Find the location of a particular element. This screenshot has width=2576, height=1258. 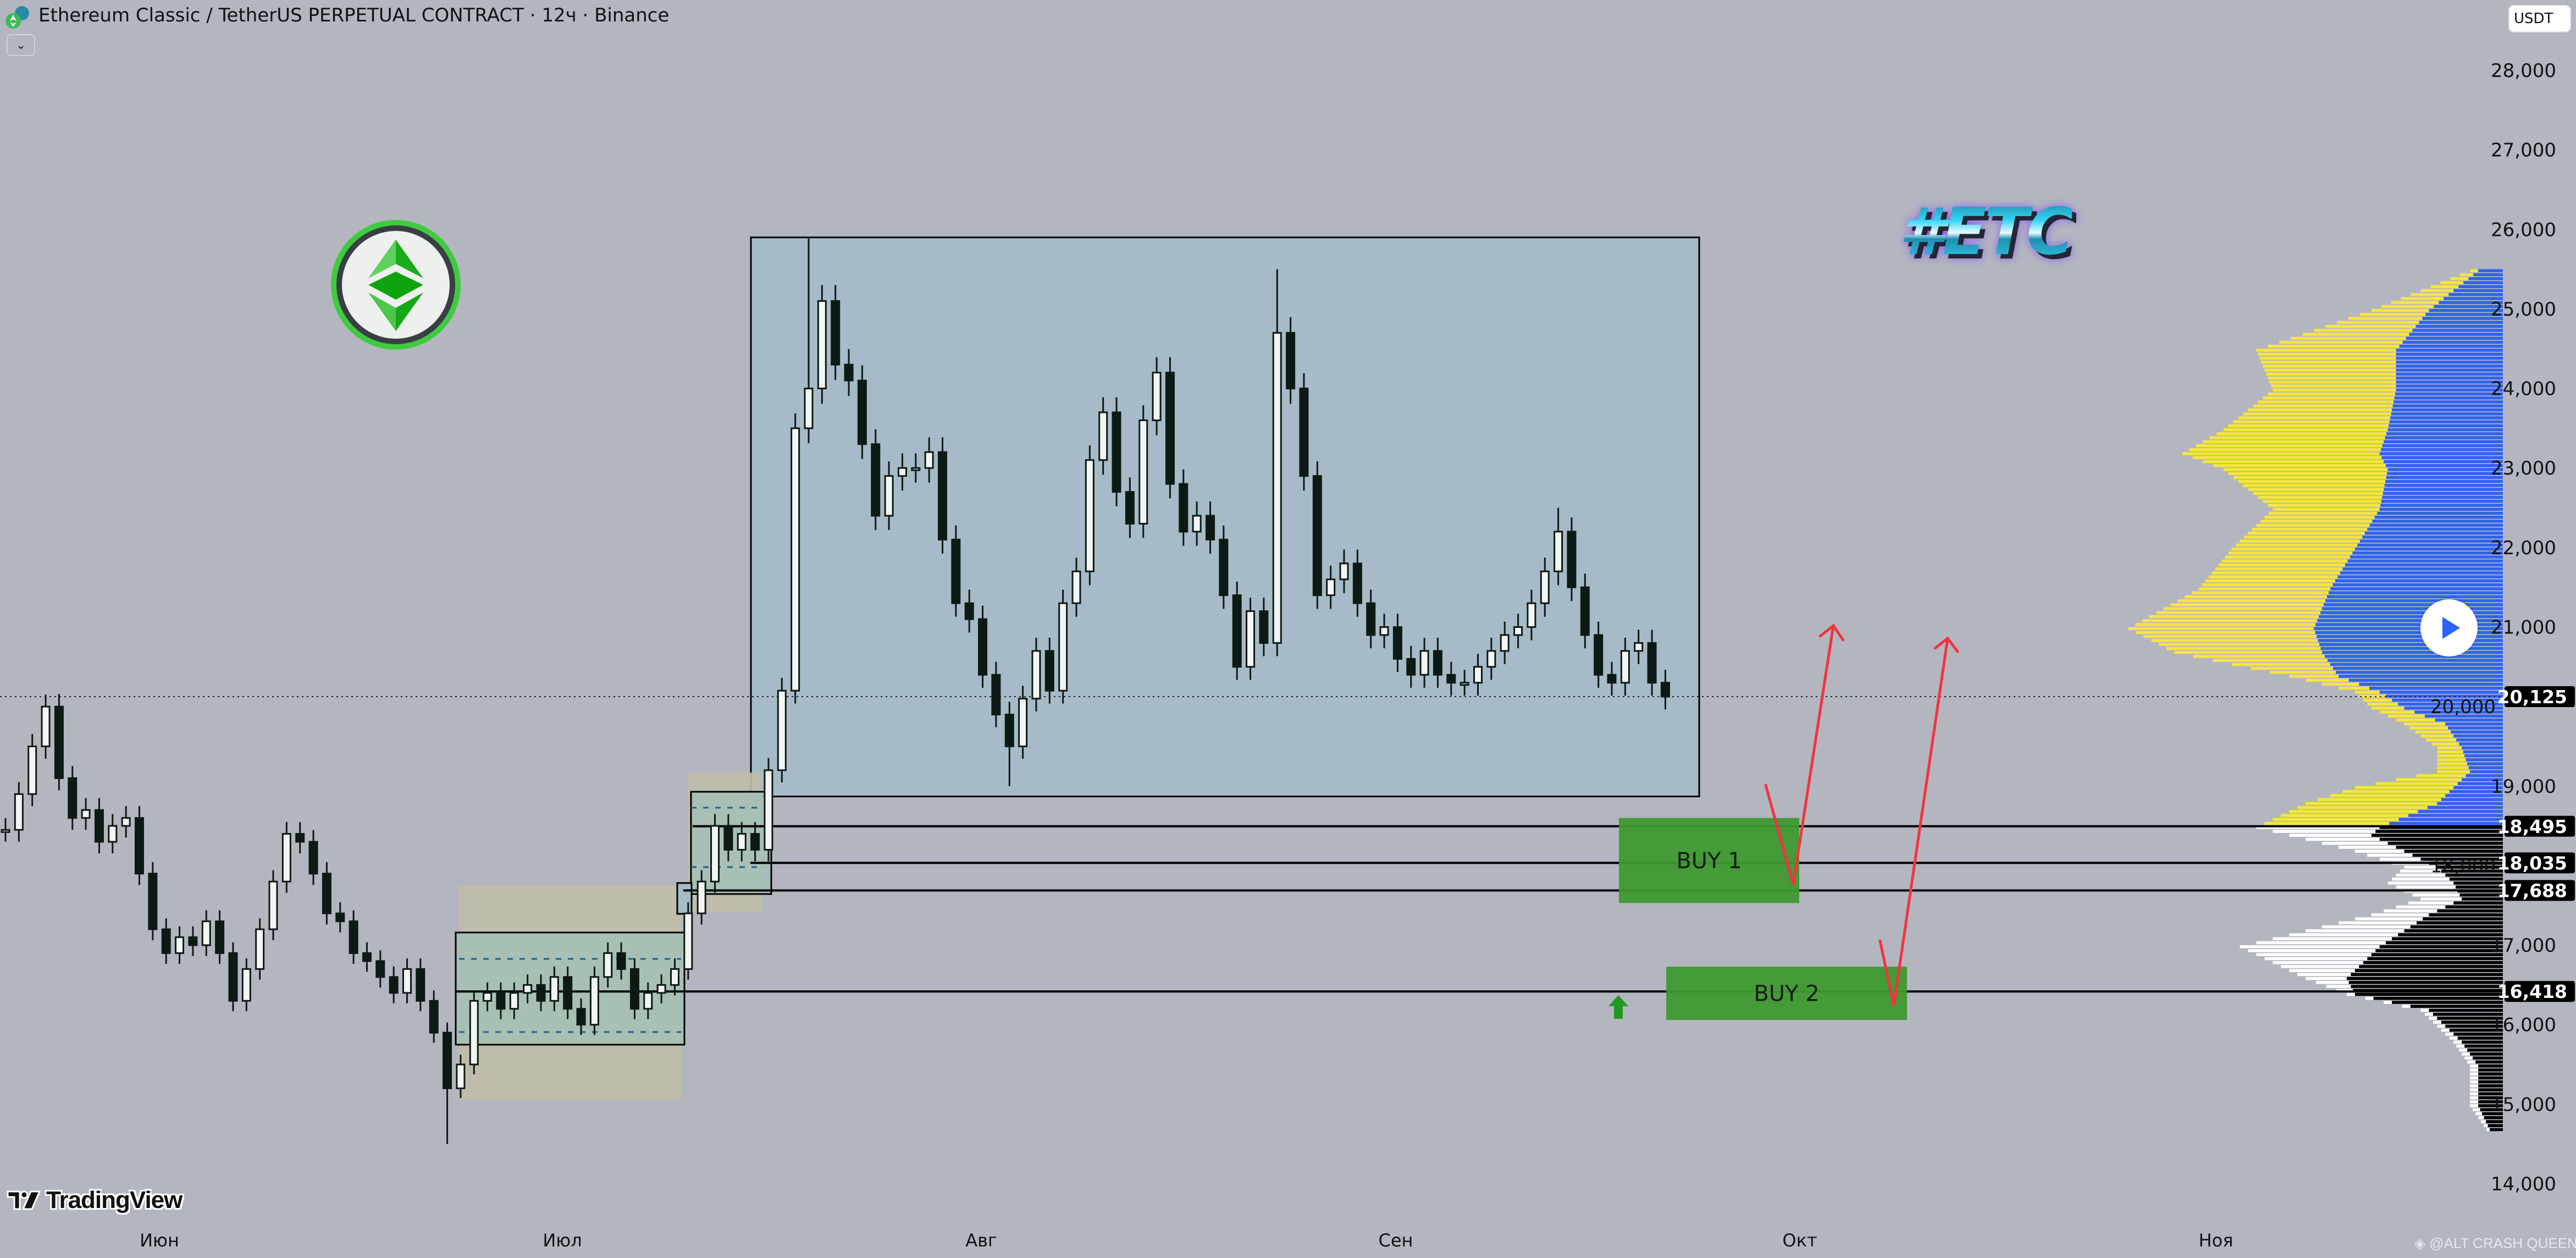

buy-zone-1-label: BUY 1 is located at coordinates (1709, 861).